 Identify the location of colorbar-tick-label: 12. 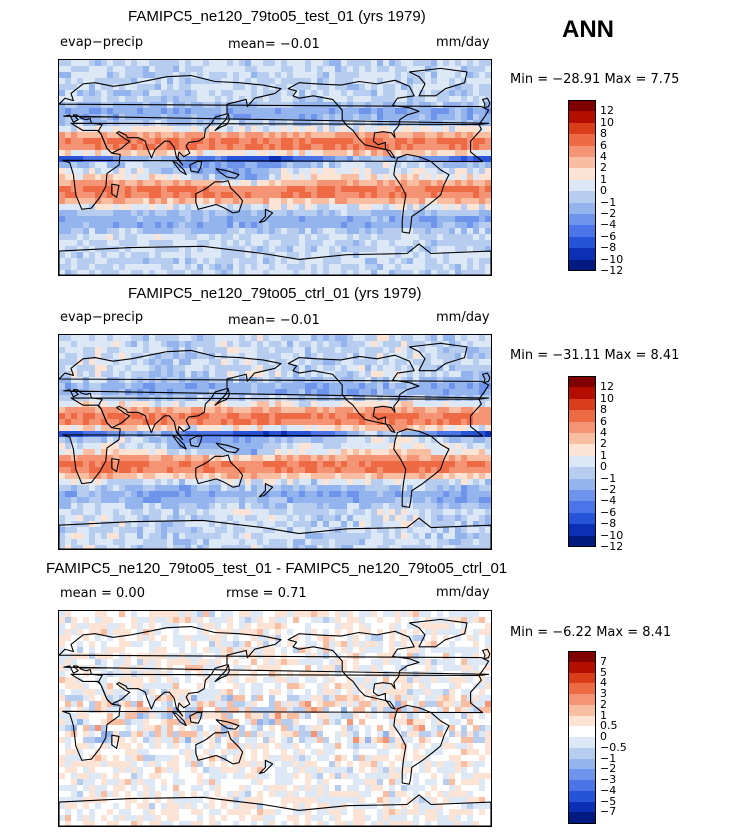
(607, 111).